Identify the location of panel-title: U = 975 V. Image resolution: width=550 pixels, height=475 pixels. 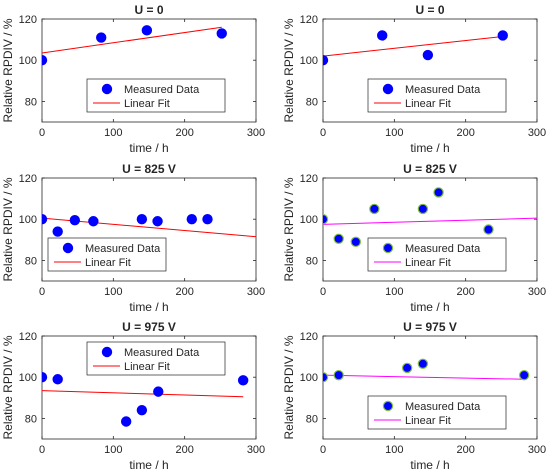
(430, 327).